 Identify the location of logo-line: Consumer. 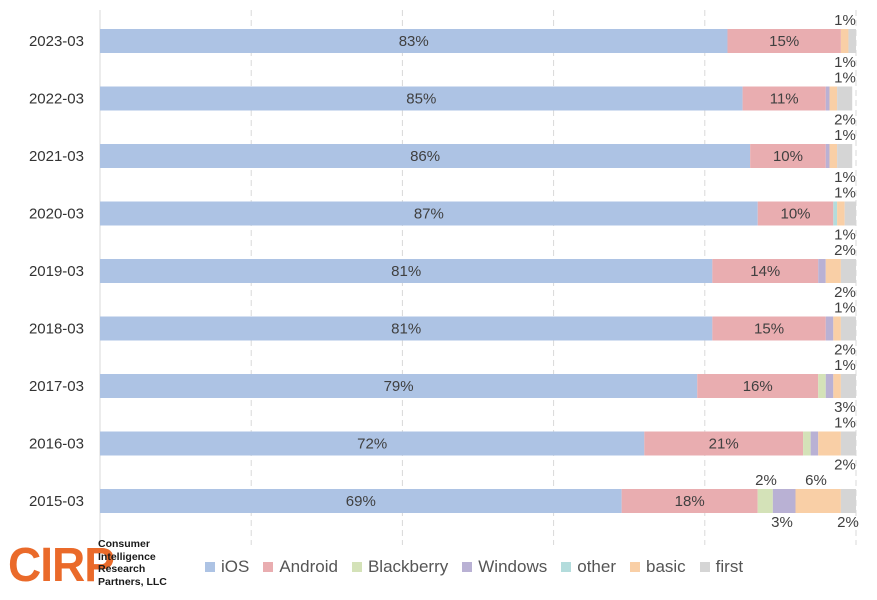
(124, 544).